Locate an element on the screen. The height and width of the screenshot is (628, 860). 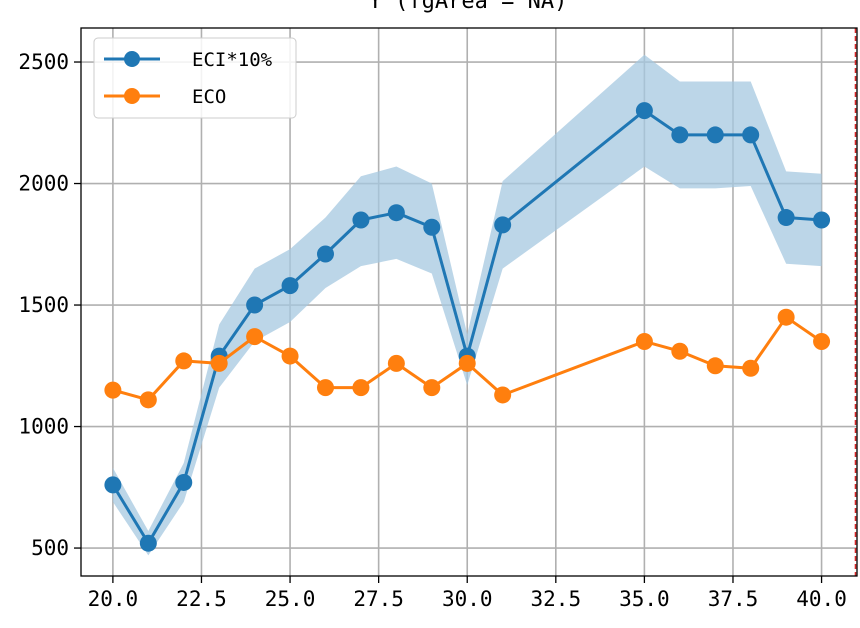
y-tick-label: 500 is located at coordinates (50, 548).